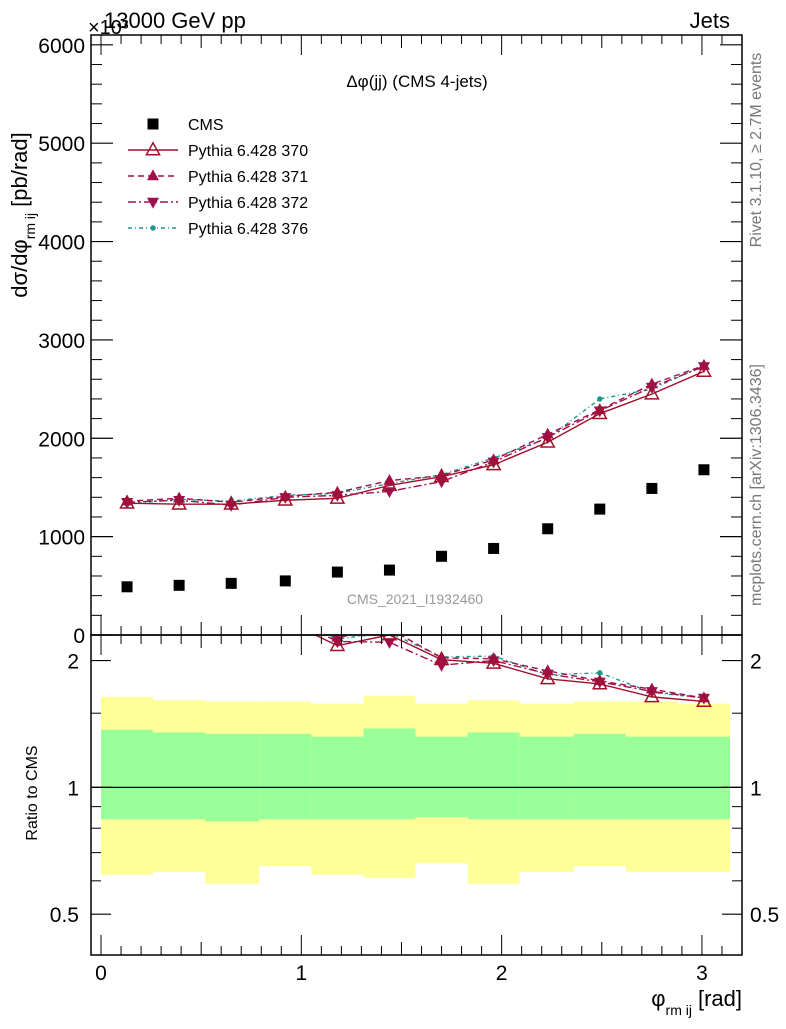 Image resolution: width=786 pixels, height=1029 pixels. I want to click on legend-item-p372: Pythia 6.428 372, so click(218, 203).